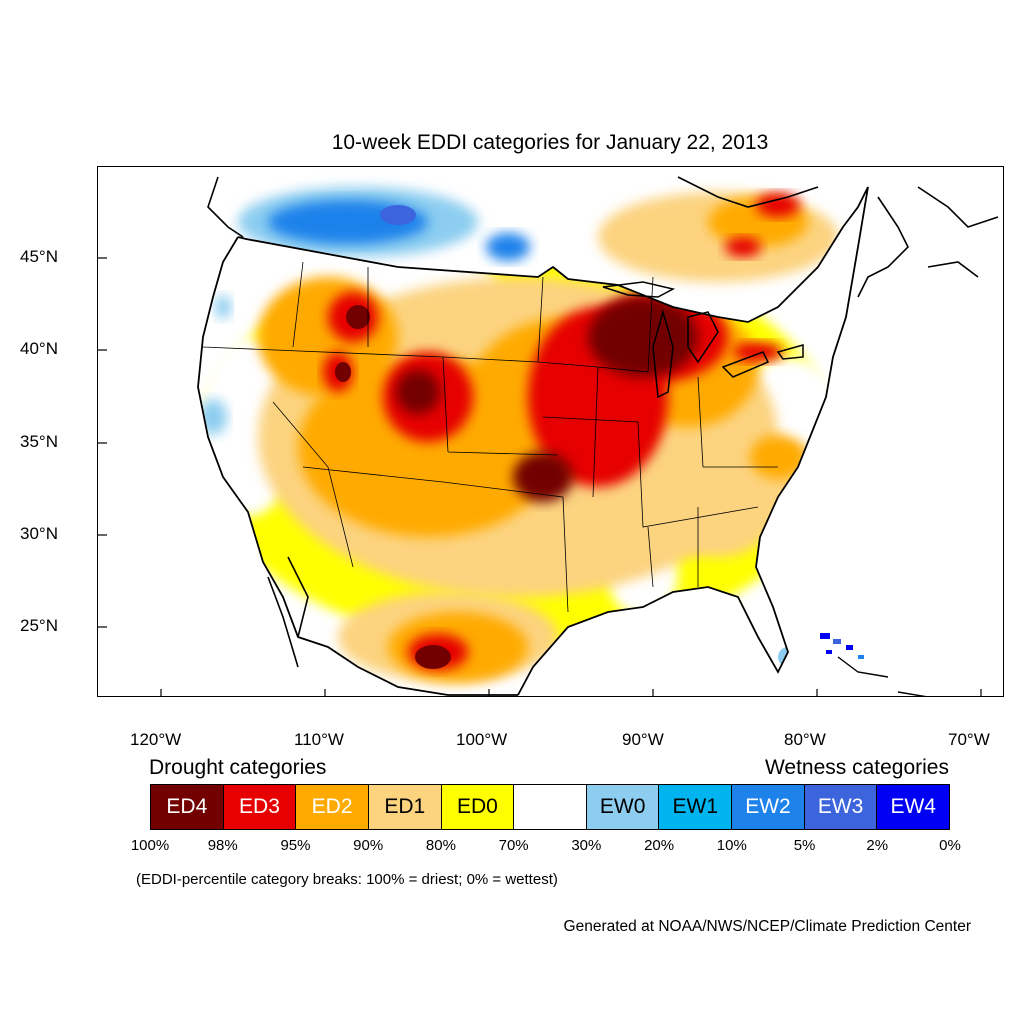 The height and width of the screenshot is (1024, 1024). What do you see at coordinates (643, 739) in the screenshot?
I see `lon-label-90: 90°W` at bounding box center [643, 739].